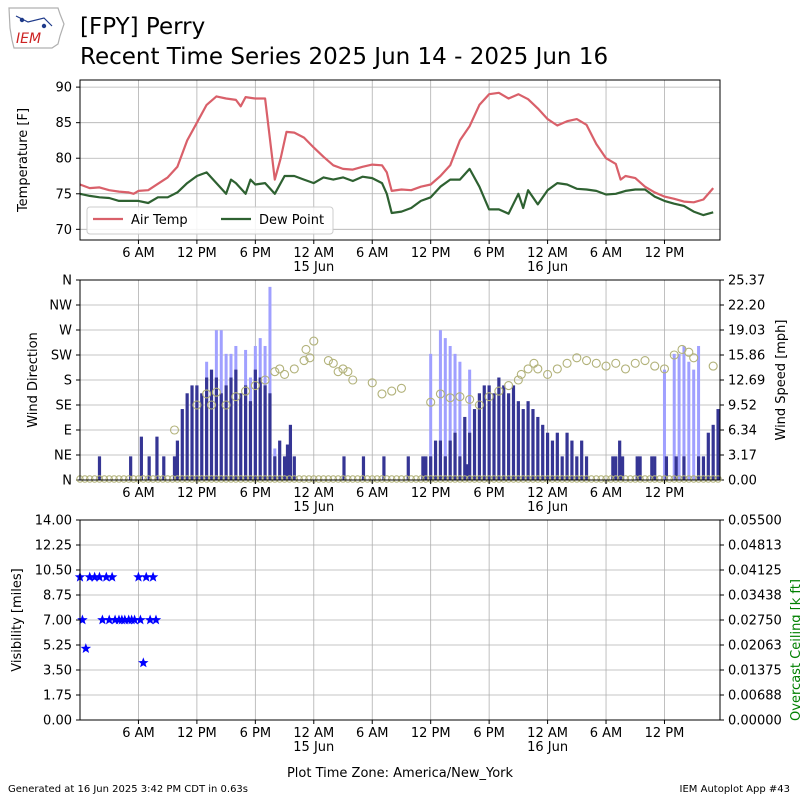  I want to click on x-tick-sublabel: 15 Jun, so click(313, 507).